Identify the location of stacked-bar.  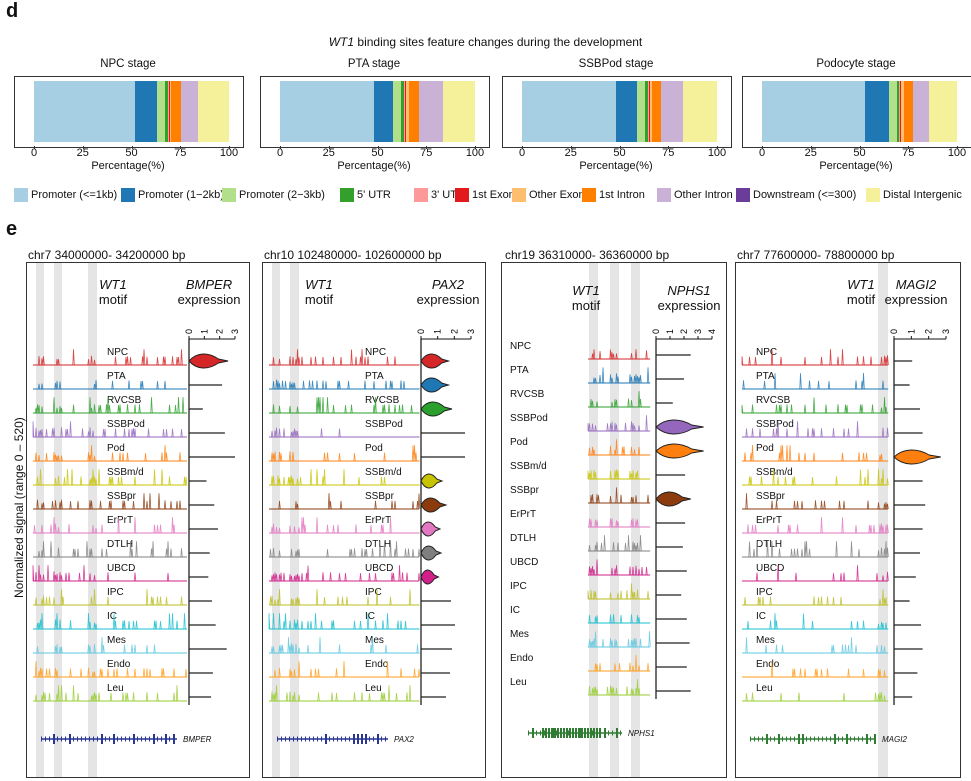
(619, 111).